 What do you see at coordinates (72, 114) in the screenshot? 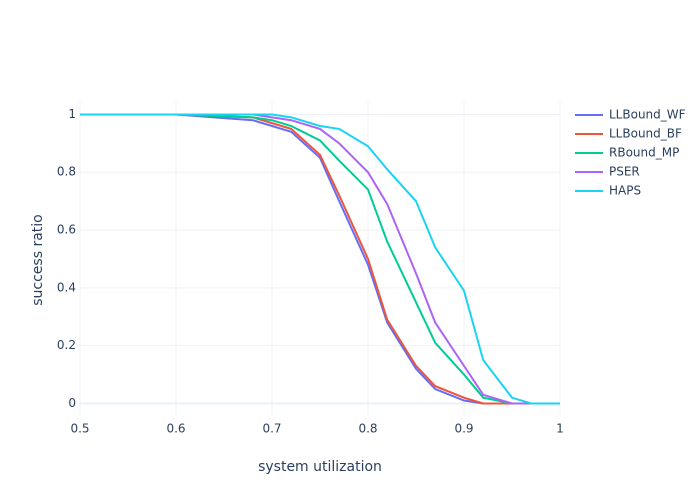
I see `y-tick-label: 1` at bounding box center [72, 114].